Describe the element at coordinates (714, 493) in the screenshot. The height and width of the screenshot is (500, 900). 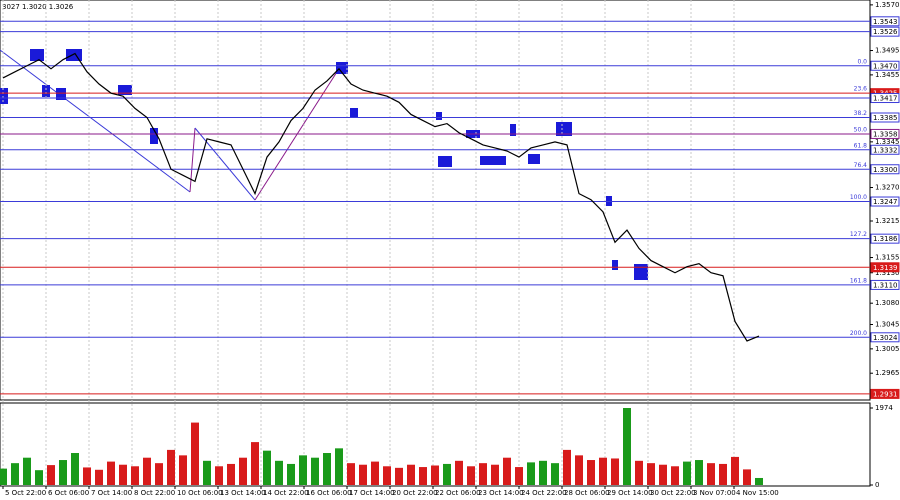
I see `x-tick-label: 3 Nov 07:00` at that location.